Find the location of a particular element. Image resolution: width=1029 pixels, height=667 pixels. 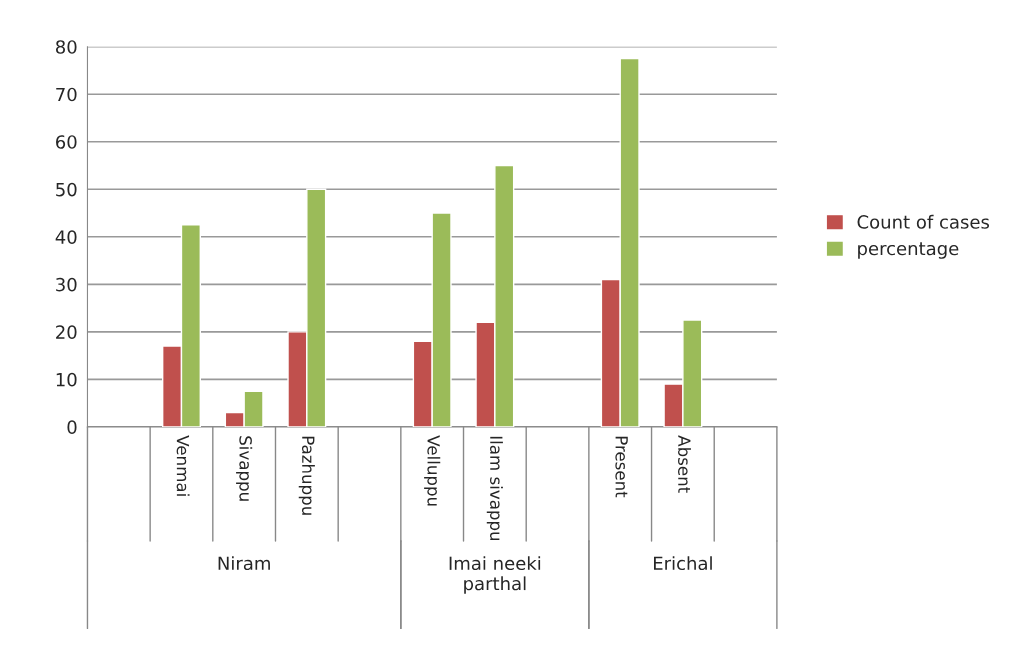

x-tick-label: Pazhuppu is located at coordinates (306, 475).